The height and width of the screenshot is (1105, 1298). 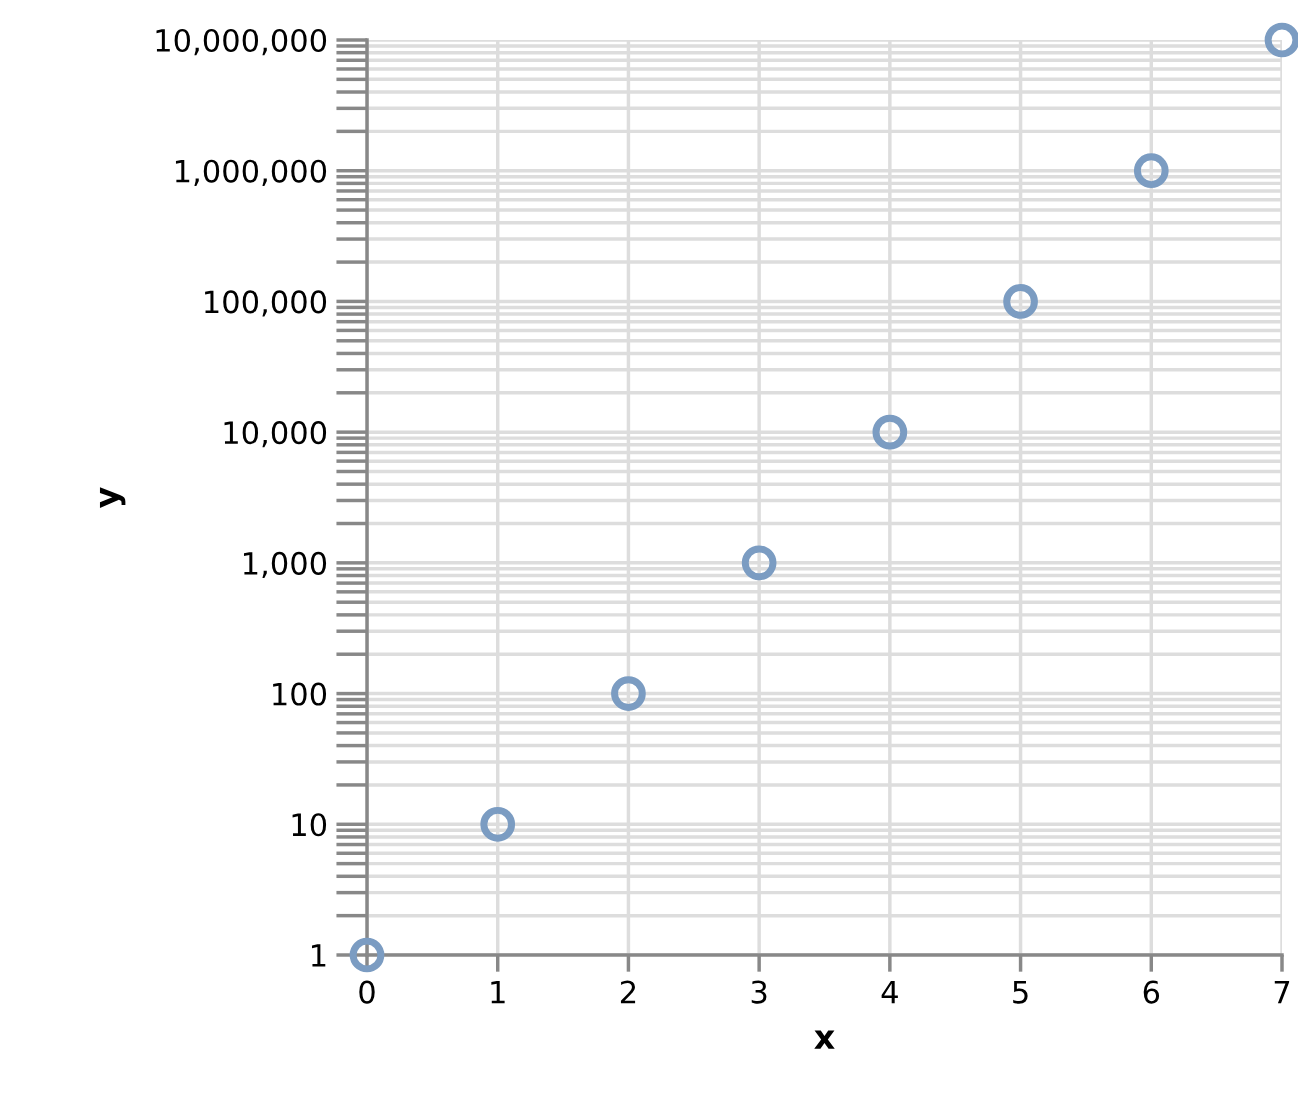 What do you see at coordinates (759, 992) in the screenshot?
I see `x-tick-label: 3` at bounding box center [759, 992].